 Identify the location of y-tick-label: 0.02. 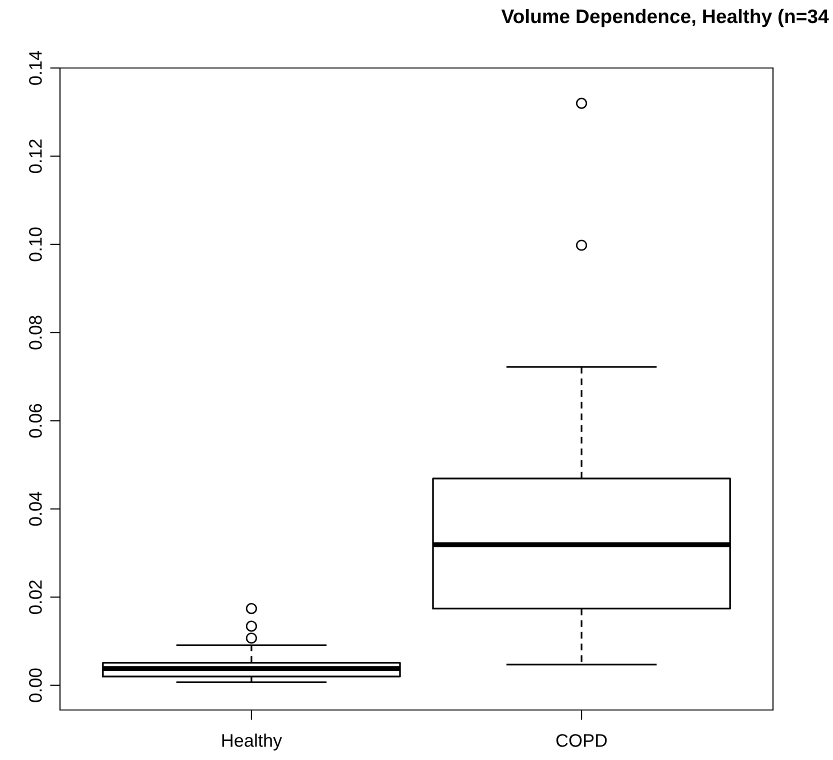
(35, 597).